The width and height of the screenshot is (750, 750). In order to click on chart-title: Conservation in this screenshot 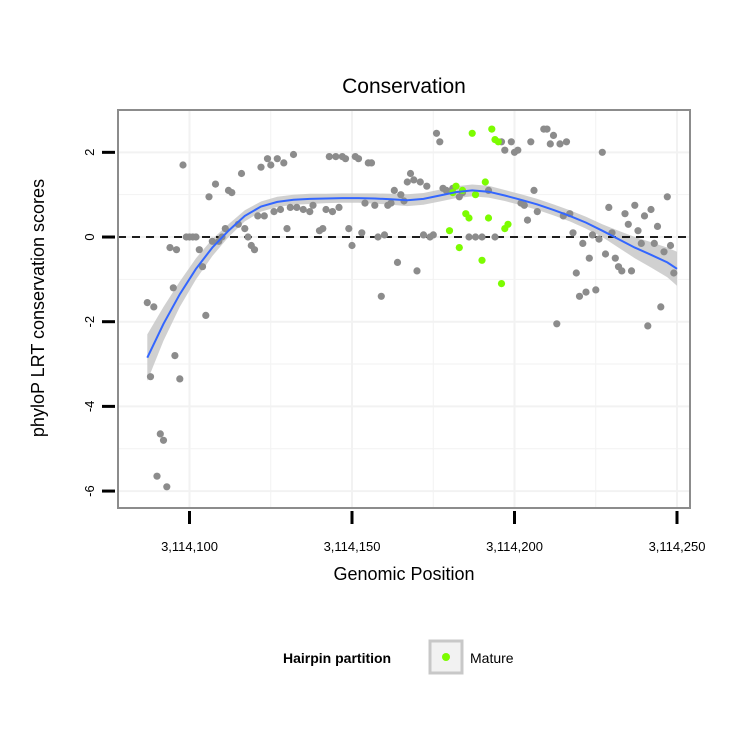, I will do `click(404, 86)`.